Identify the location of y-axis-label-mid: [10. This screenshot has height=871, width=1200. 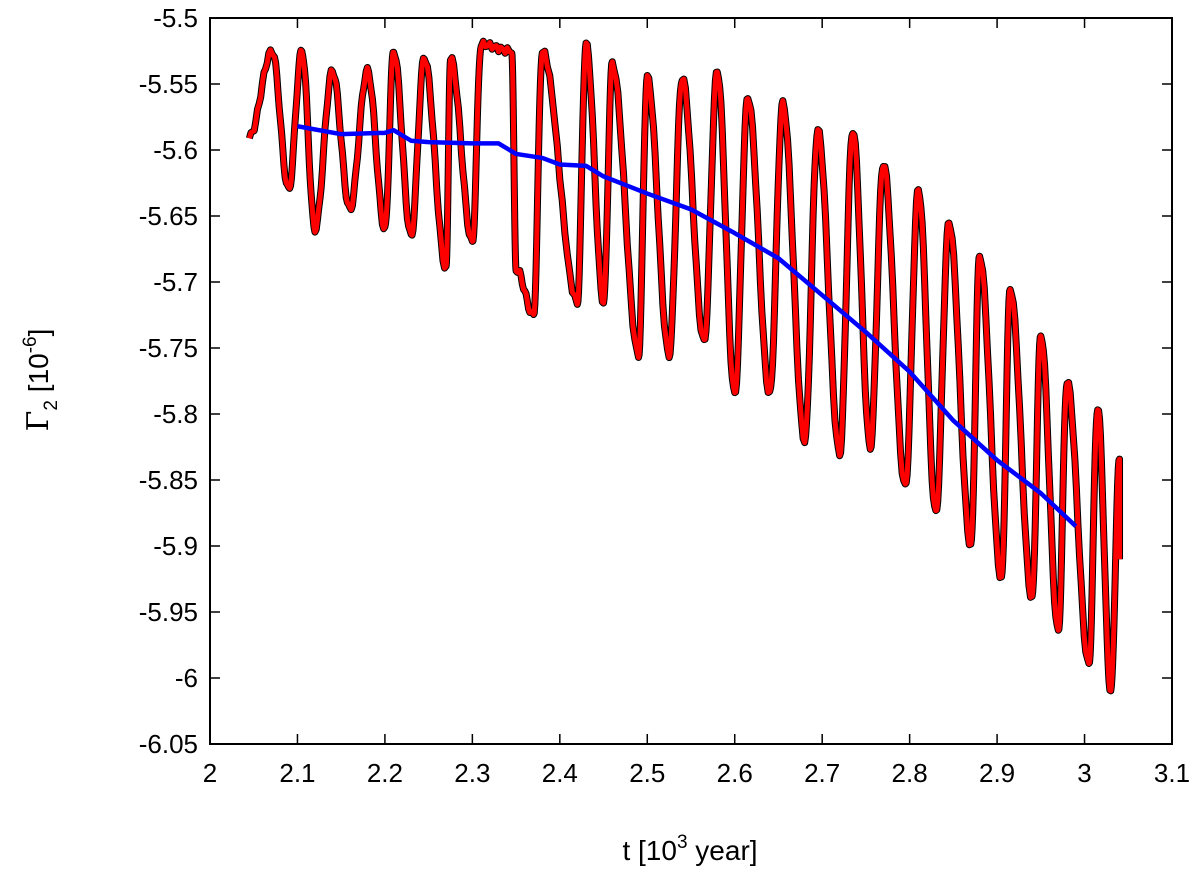
(38, 376).